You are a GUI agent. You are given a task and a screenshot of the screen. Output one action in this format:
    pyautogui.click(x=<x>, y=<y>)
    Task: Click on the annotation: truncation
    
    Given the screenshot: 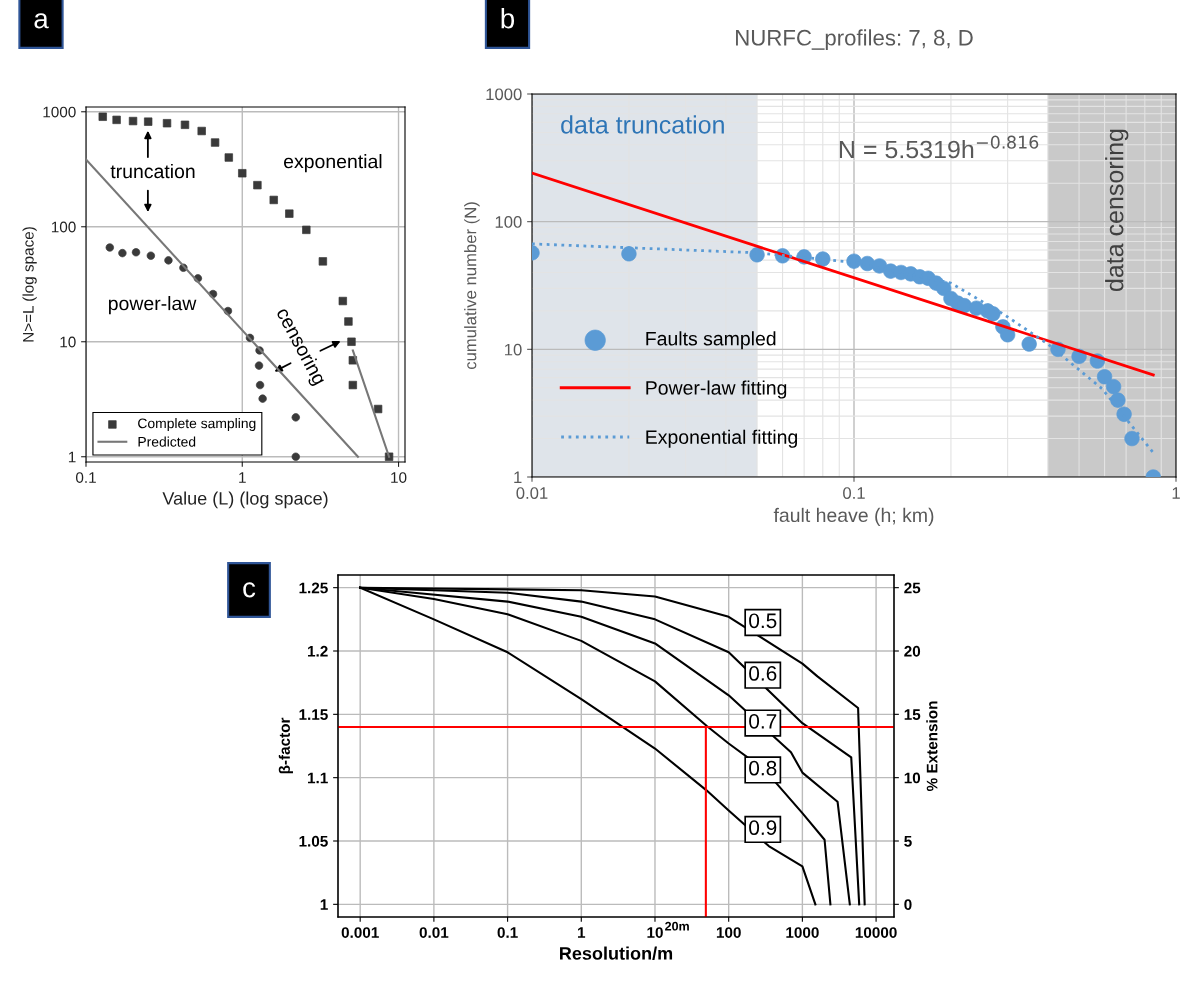 What is the action you would take?
    pyautogui.click(x=152, y=171)
    